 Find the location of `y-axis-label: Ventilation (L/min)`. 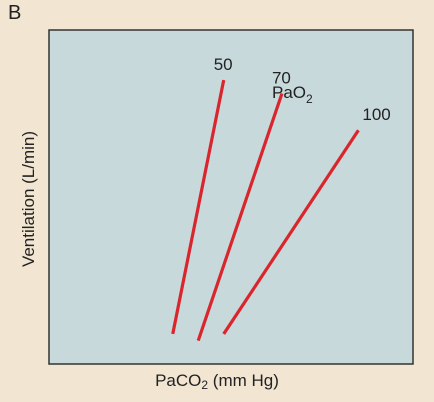

y-axis-label: Ventilation (L/min) is located at coordinates (29, 199).